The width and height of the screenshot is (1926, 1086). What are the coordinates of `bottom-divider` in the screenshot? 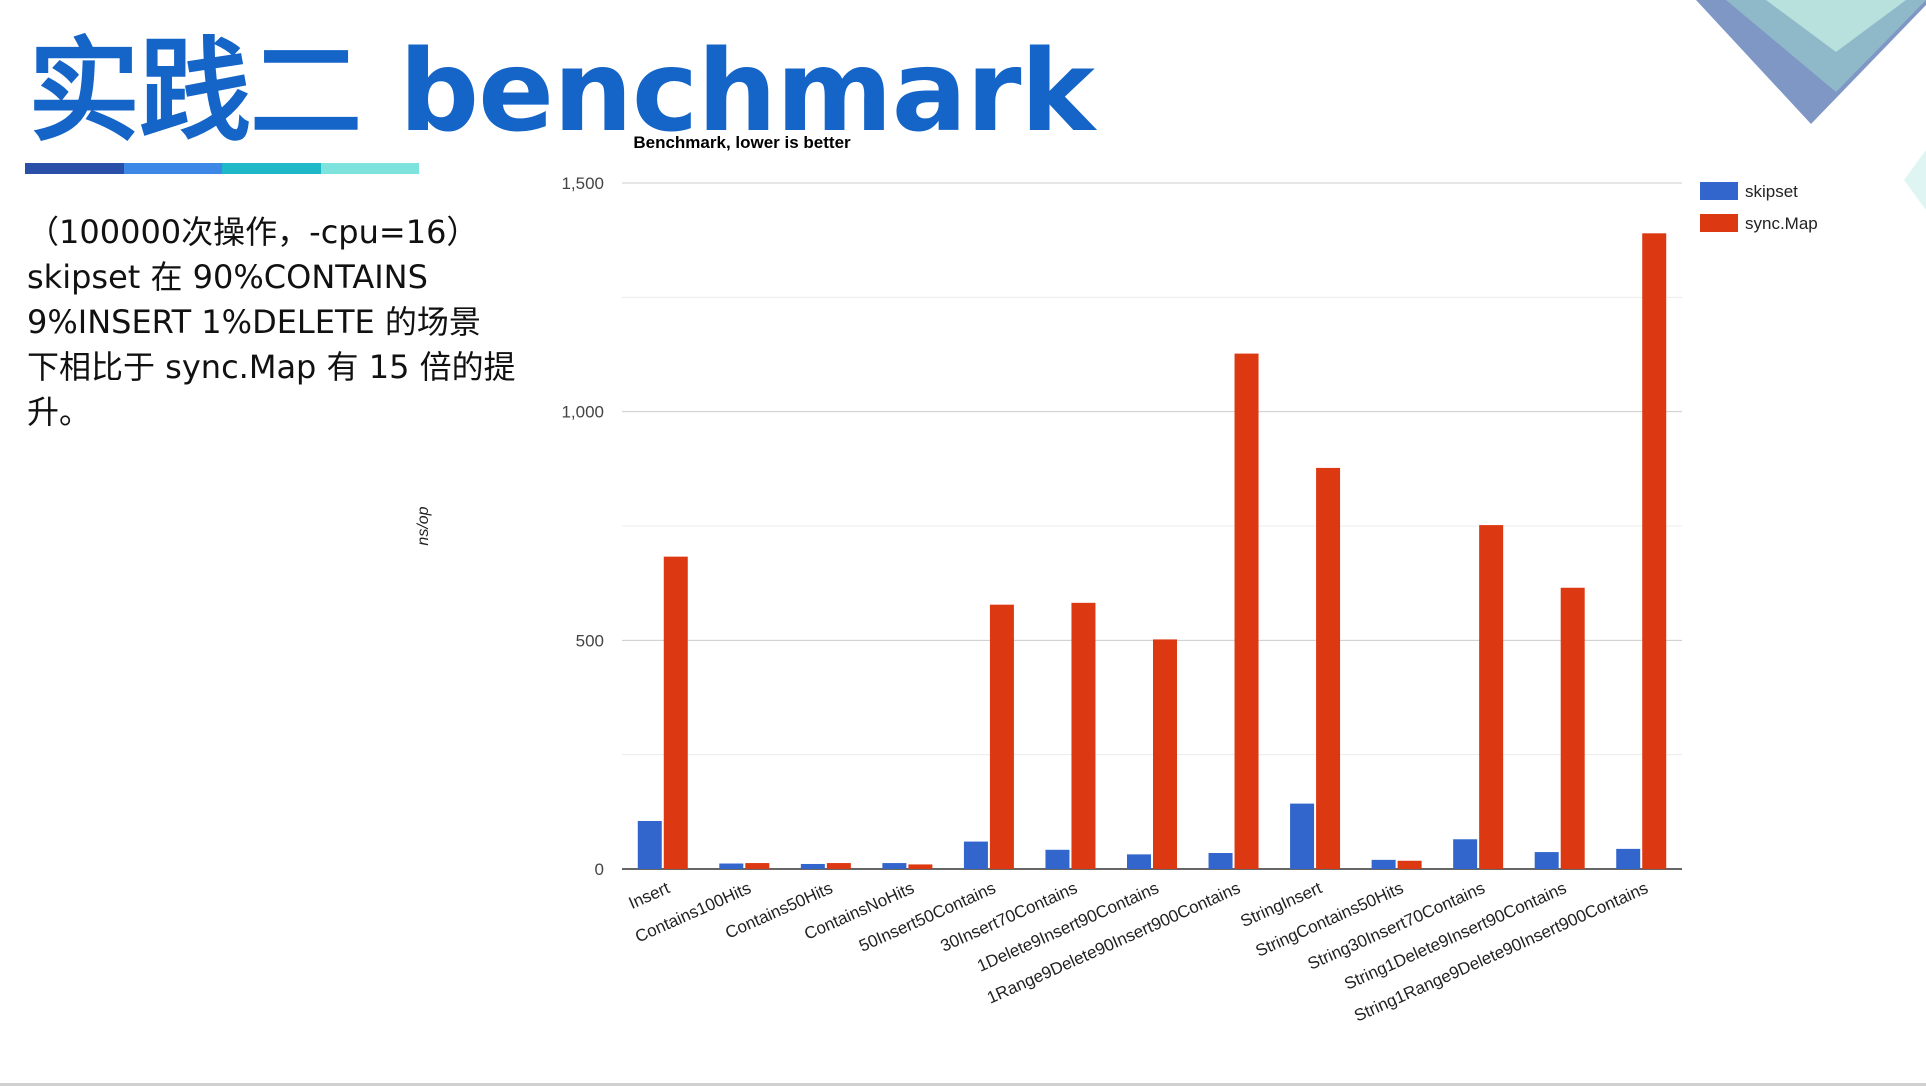 It's located at (963, 1084).